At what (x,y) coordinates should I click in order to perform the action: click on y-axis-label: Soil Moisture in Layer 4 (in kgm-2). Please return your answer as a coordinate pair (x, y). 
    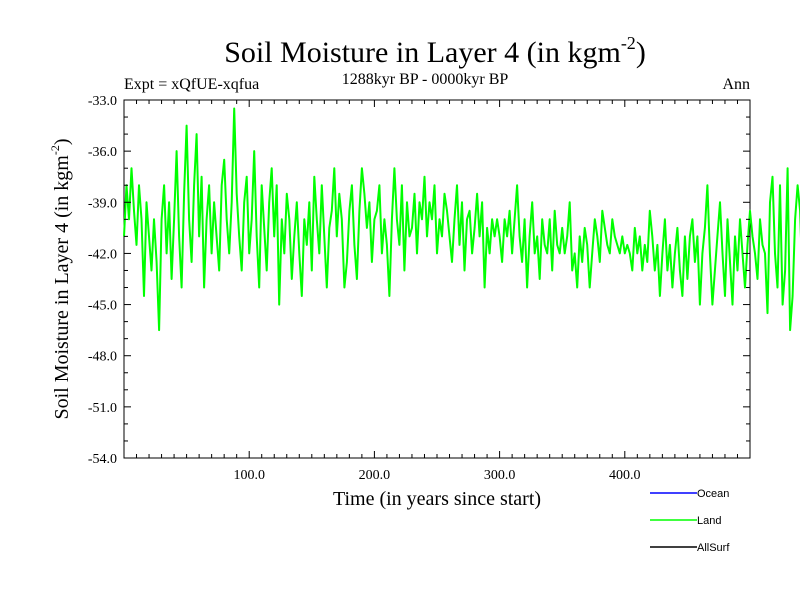
    Looking at the image, I should click on (60, 278).